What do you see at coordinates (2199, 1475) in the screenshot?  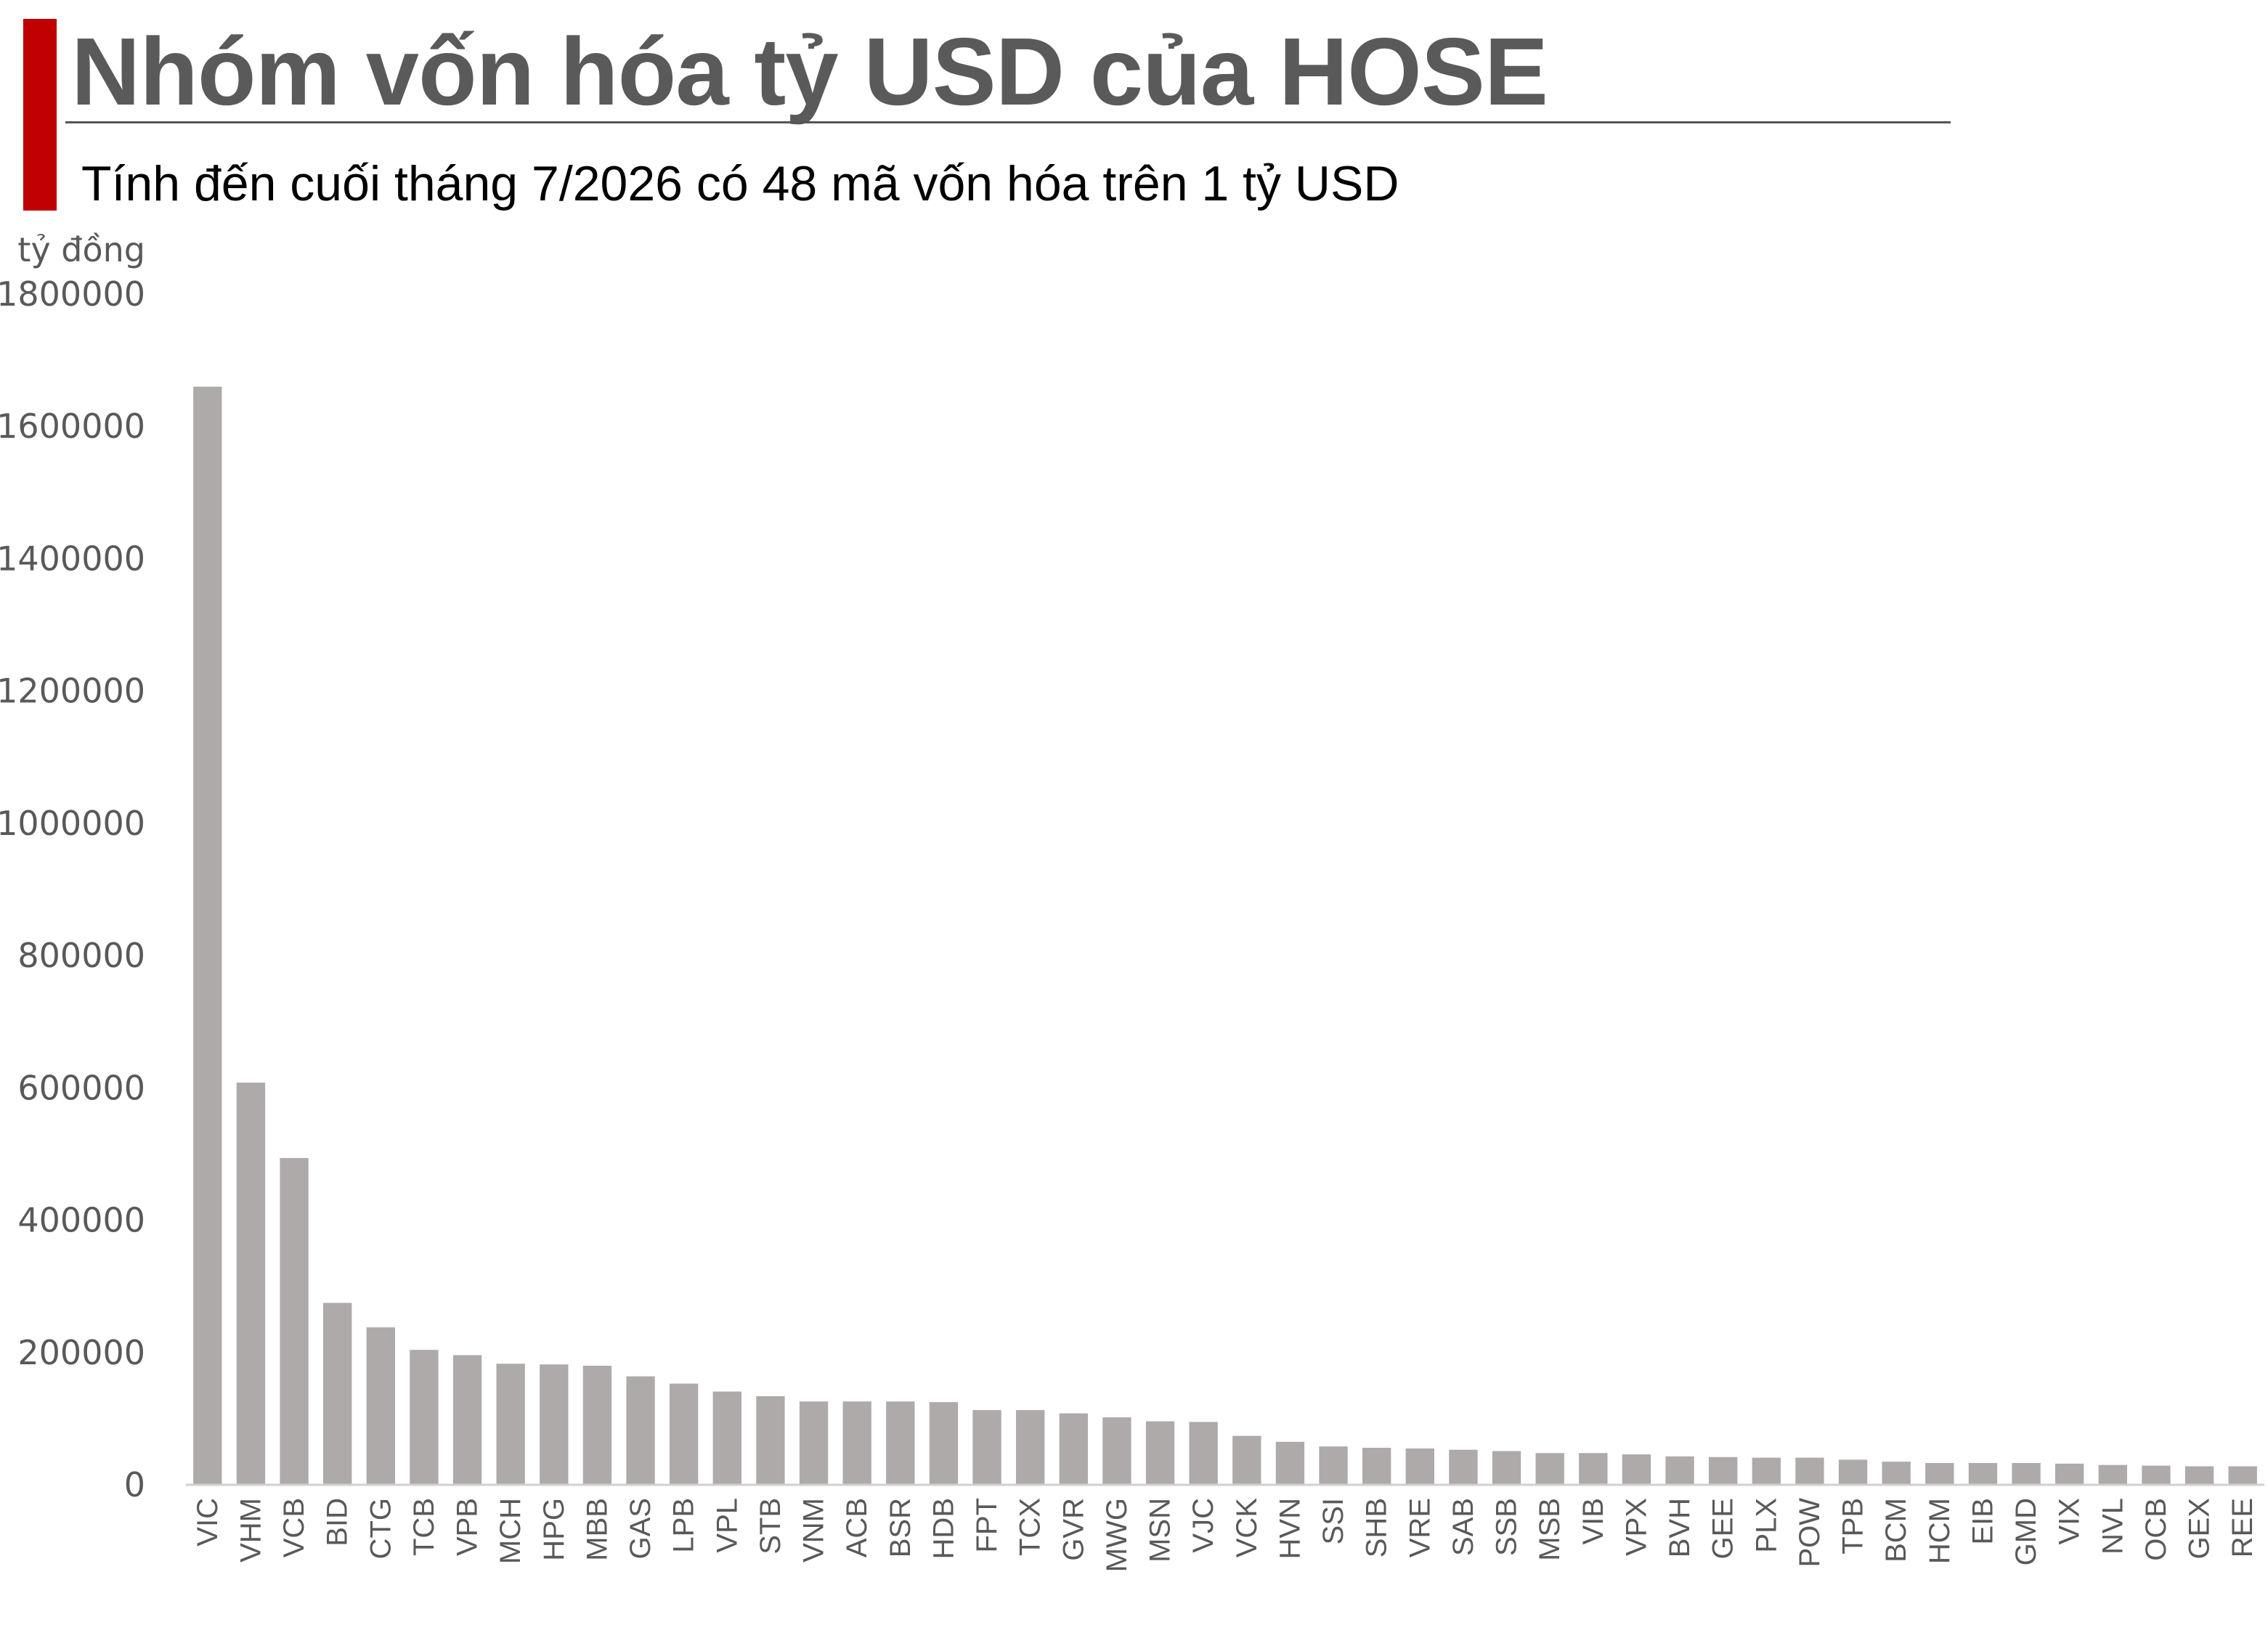 I see `bar-gex` at bounding box center [2199, 1475].